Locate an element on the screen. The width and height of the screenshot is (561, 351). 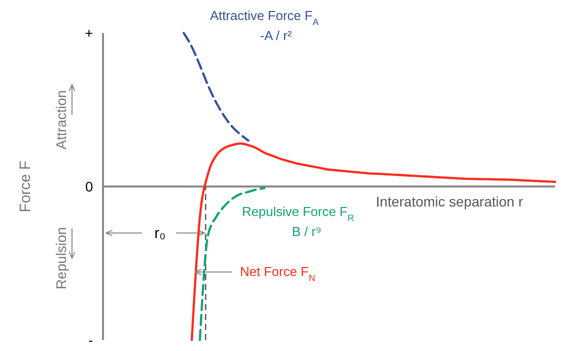
annotation: r₀ is located at coordinates (160, 233).